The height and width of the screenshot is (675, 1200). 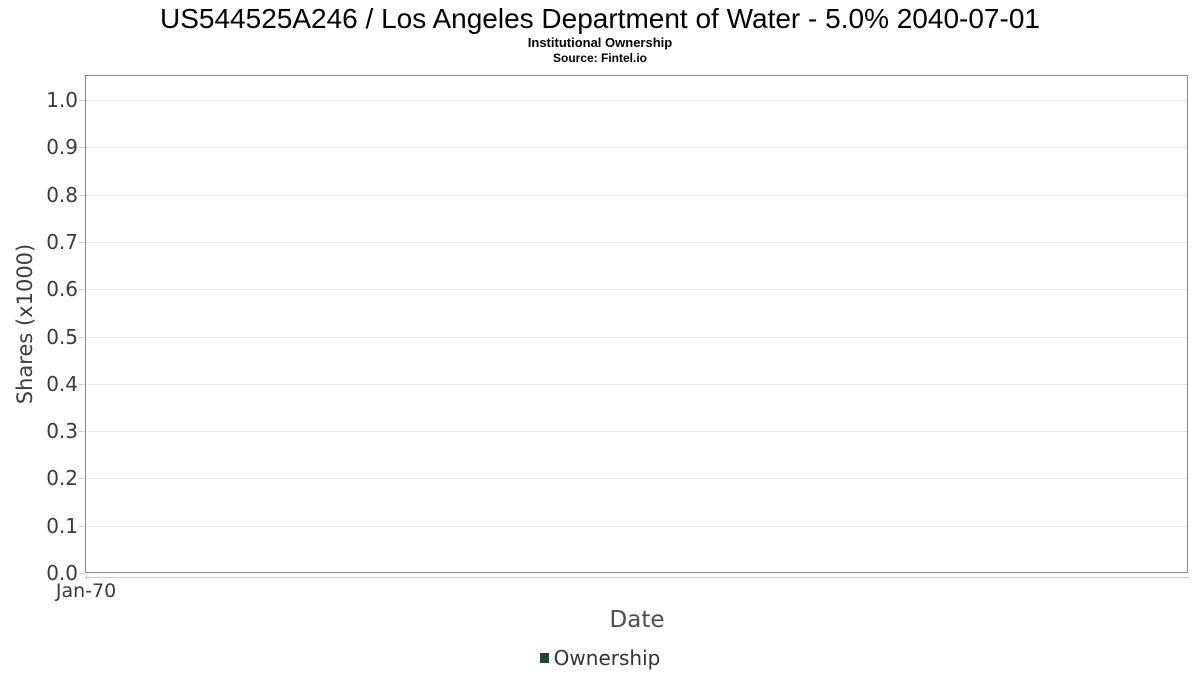 I want to click on gridline-y-0.9, so click(x=636, y=148).